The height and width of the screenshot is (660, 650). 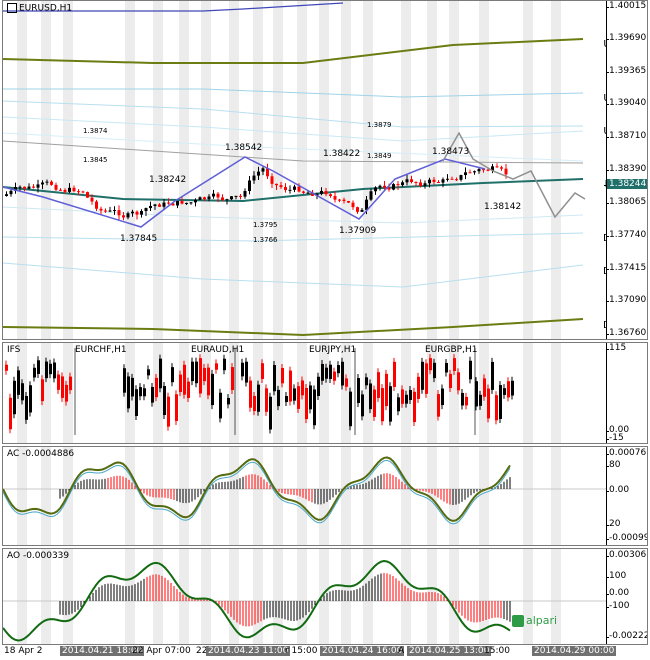 I want to click on ifs-chart-canvas, so click(x=305, y=393).